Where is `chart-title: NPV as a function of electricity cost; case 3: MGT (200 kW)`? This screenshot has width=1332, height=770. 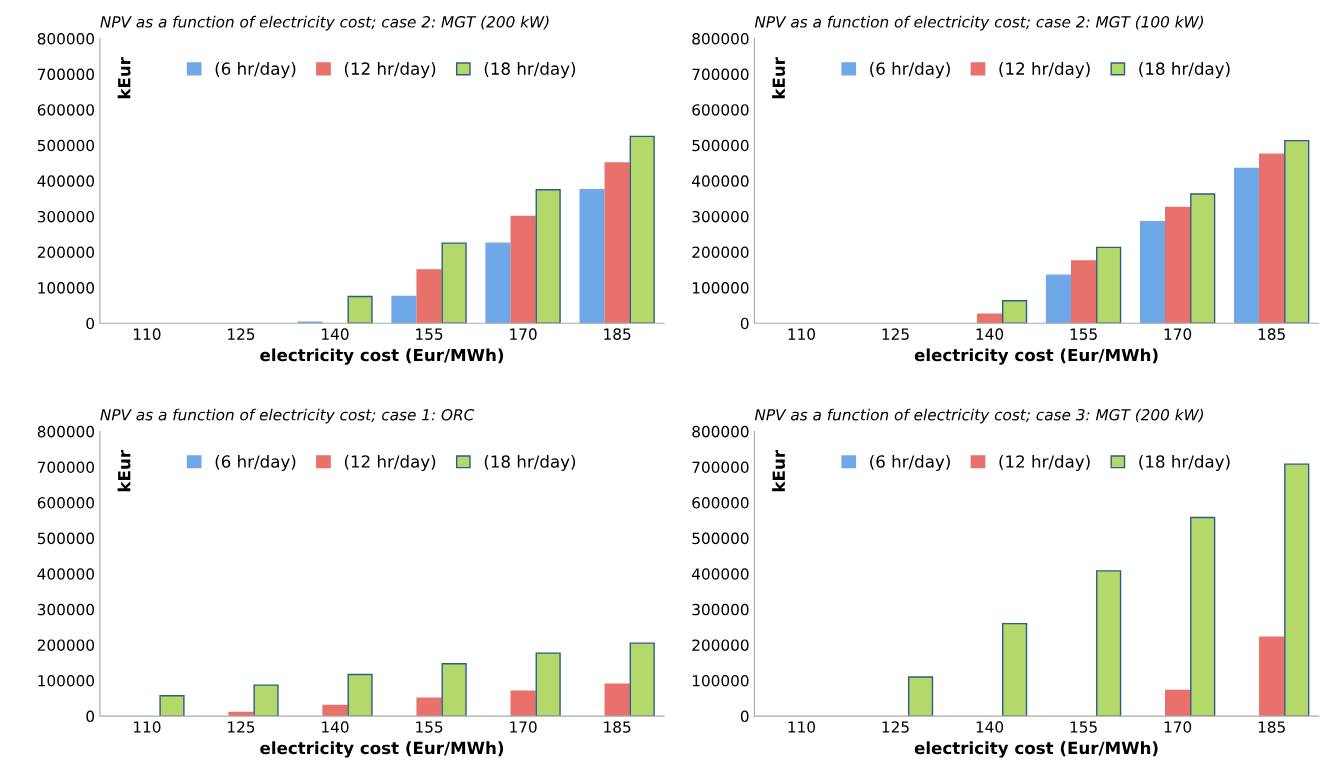
chart-title: NPV as a function of electricity cost; case 3: MGT (200 kW) is located at coordinates (979, 416).